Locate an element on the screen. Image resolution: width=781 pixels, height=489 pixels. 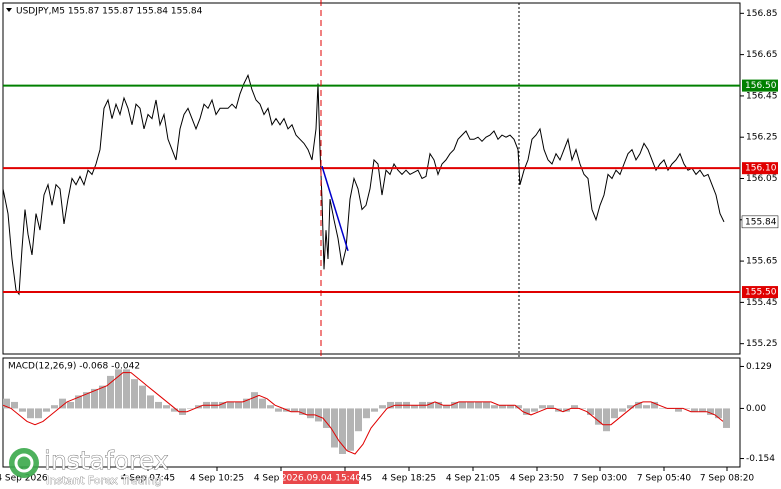
x-tick-label: 4 Sep 2026 is located at coordinates (24, 479).